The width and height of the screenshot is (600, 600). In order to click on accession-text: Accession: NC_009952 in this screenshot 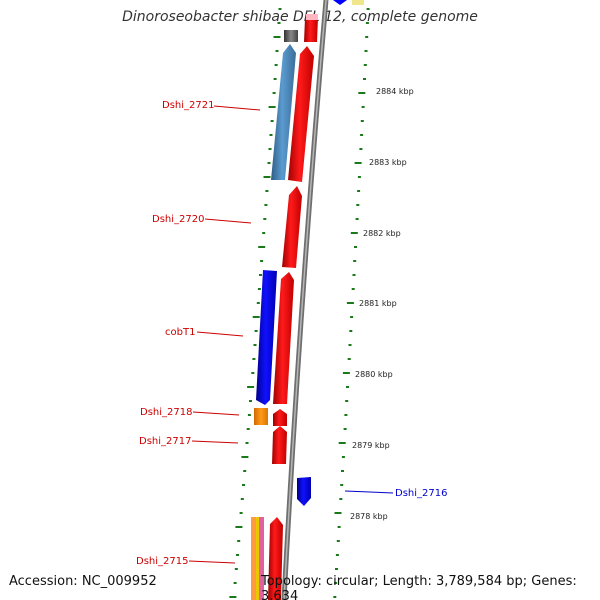, I will do `click(83, 581)`.